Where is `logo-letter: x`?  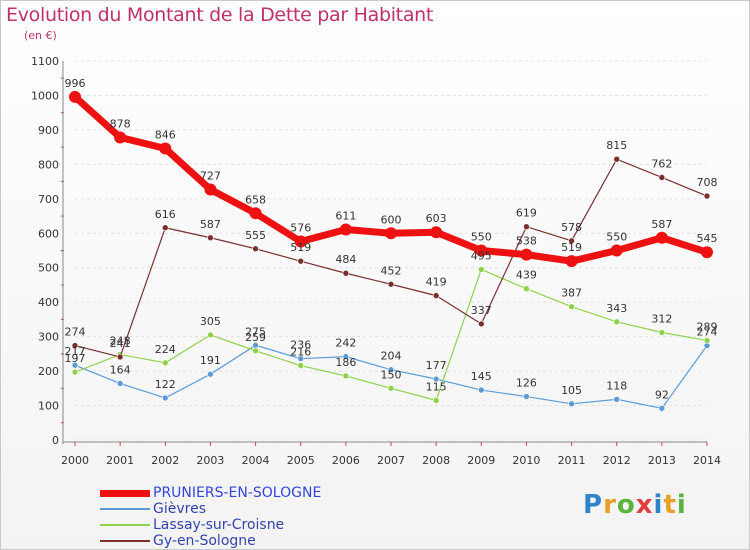
logo-letter: x is located at coordinates (644, 505).